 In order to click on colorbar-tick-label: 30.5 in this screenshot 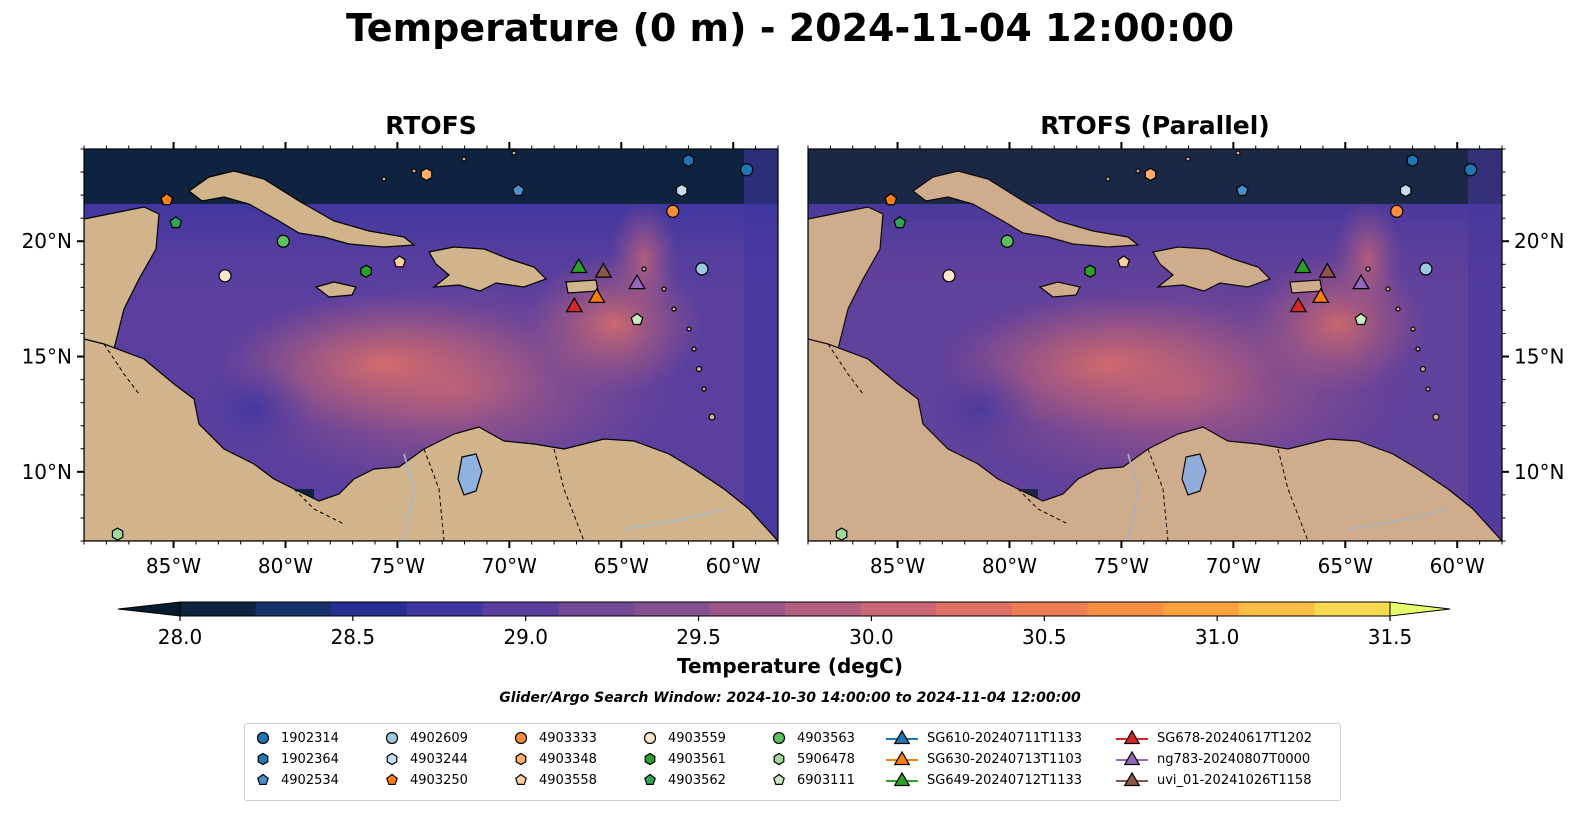, I will do `click(1044, 637)`.